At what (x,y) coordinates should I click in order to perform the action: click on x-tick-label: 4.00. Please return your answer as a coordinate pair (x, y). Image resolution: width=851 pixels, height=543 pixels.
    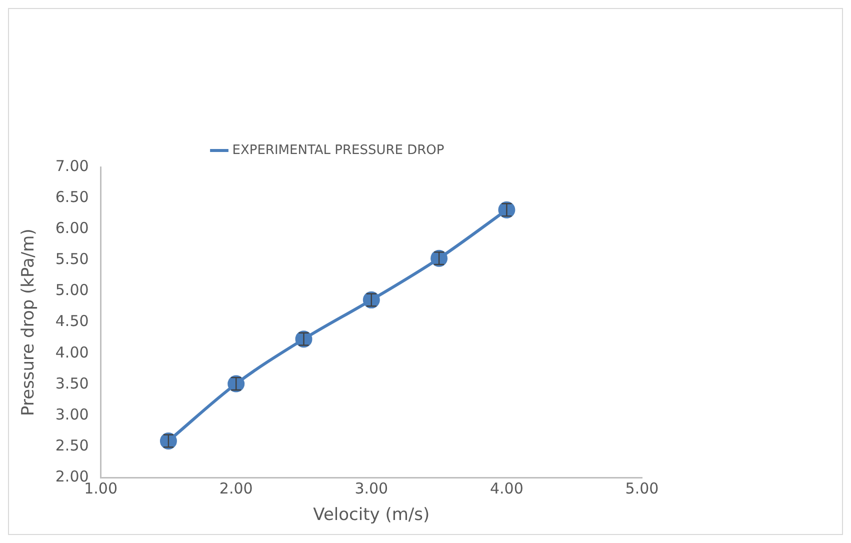
    Looking at the image, I should click on (507, 488).